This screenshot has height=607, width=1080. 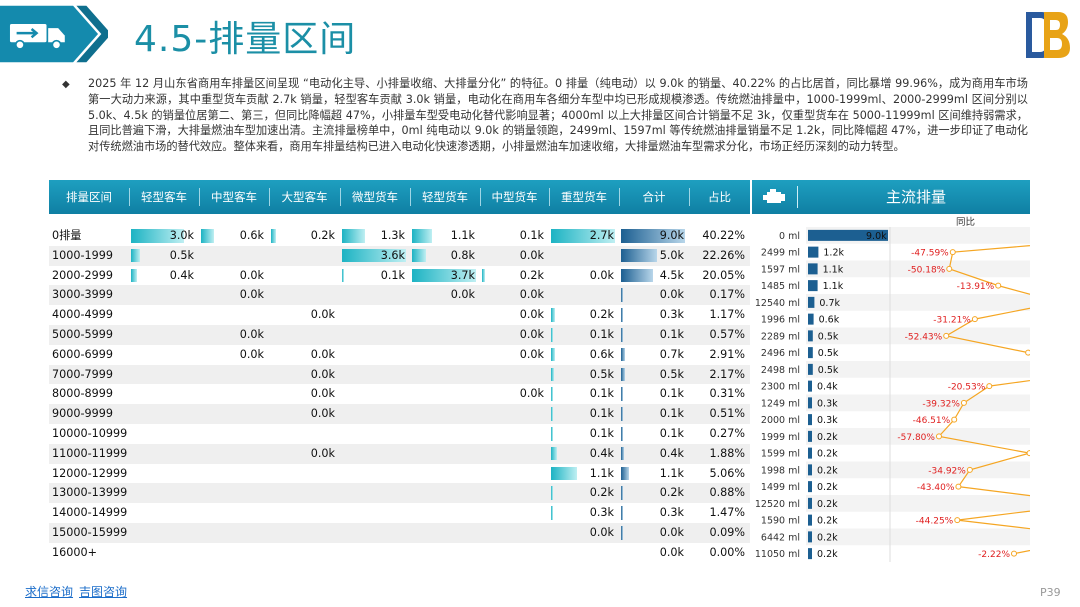 What do you see at coordinates (671, 433) in the screenshot?
I see `cell-value: 0.1k` at bounding box center [671, 433].